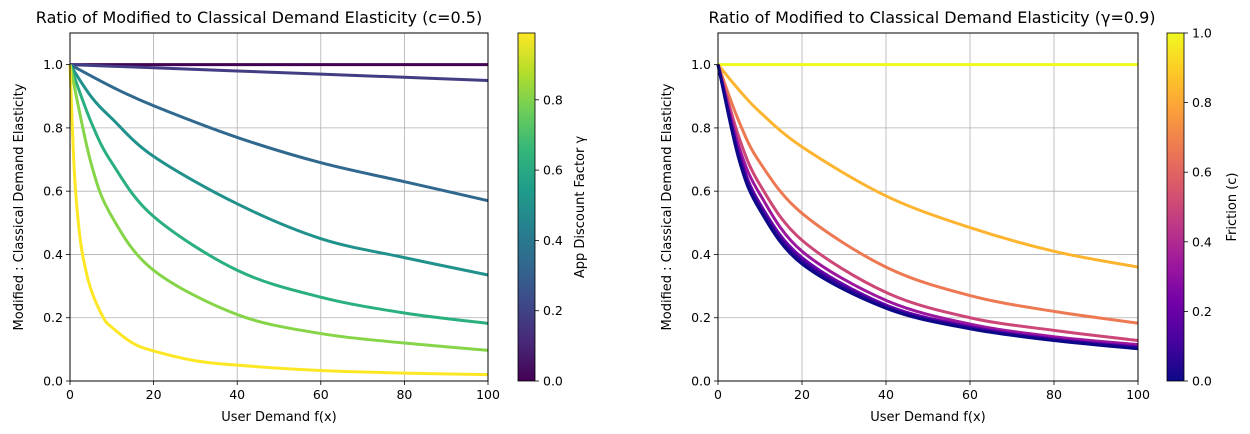 Image resolution: width=1250 pixels, height=434 pixels. I want to click on colorbar-tick-label: 1.0, so click(1202, 33).